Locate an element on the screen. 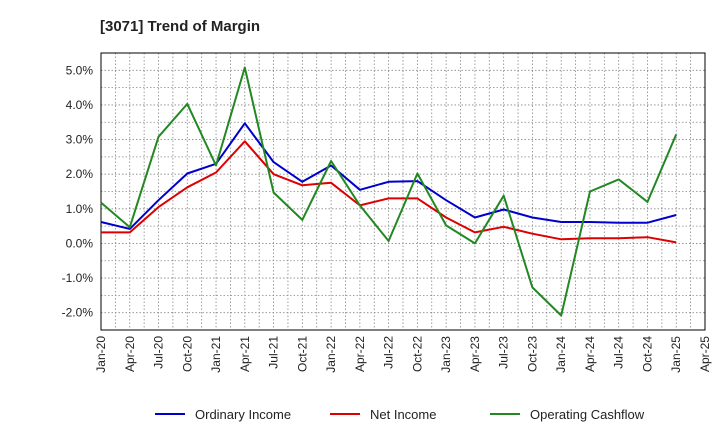  x-tick-label: Jul-20 is located at coordinates (159, 352).